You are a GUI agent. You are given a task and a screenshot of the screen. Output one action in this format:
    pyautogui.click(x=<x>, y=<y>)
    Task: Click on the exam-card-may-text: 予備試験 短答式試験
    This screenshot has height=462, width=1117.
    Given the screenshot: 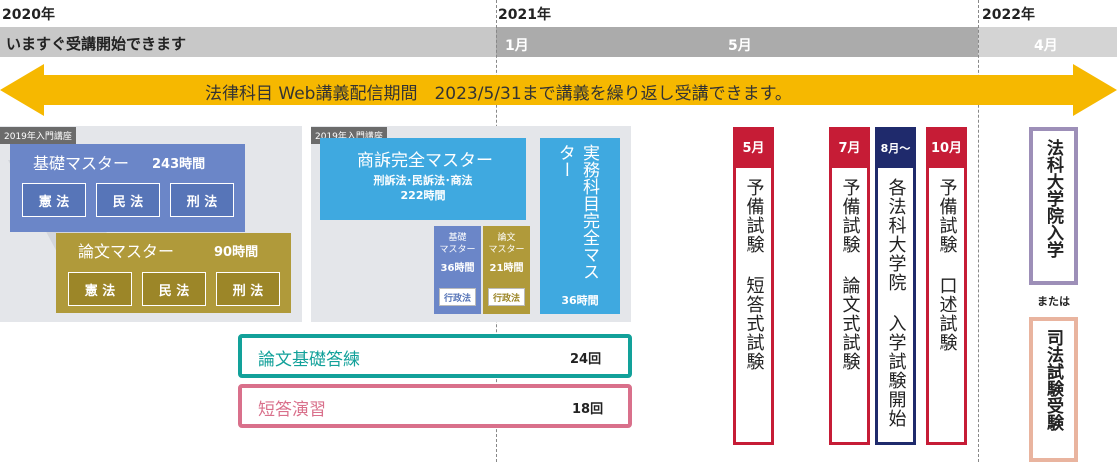 What is the action you would take?
    pyautogui.click(x=754, y=274)
    